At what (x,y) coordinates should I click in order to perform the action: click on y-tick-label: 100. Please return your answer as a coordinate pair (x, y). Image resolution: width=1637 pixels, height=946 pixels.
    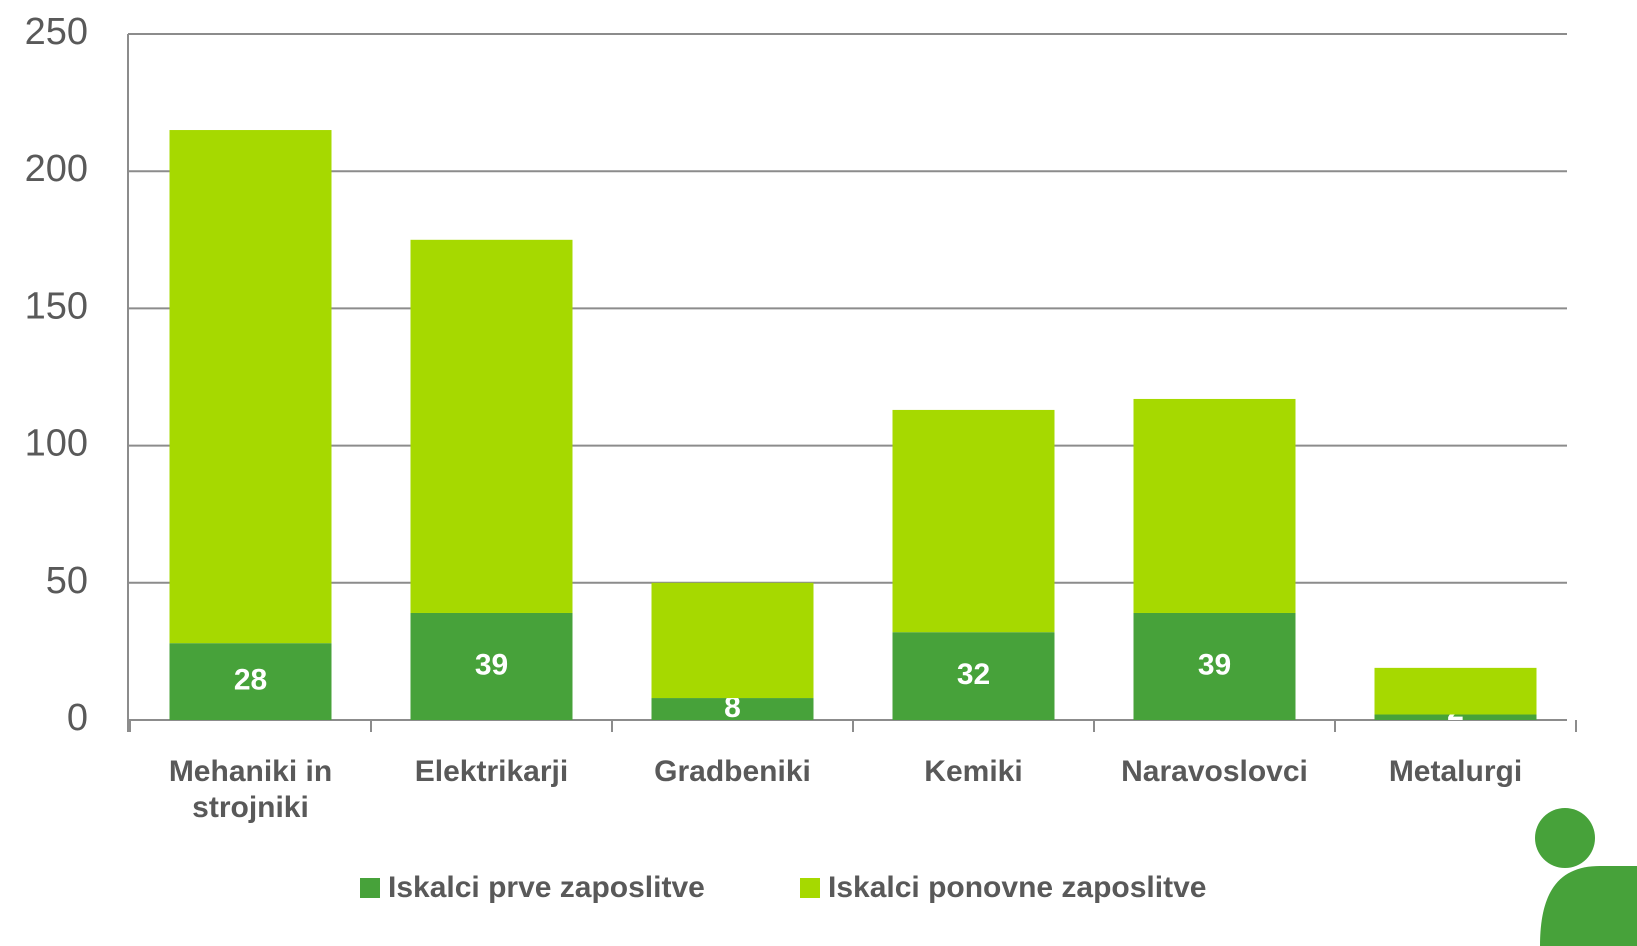
    Looking at the image, I should click on (56, 444).